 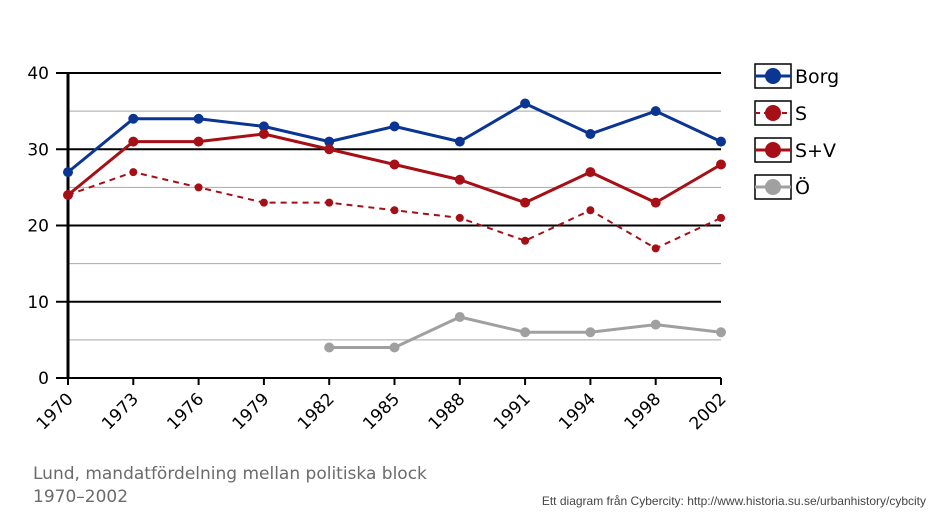 What do you see at coordinates (316, 411) in the screenshot?
I see `x-tick-label: 1982` at bounding box center [316, 411].